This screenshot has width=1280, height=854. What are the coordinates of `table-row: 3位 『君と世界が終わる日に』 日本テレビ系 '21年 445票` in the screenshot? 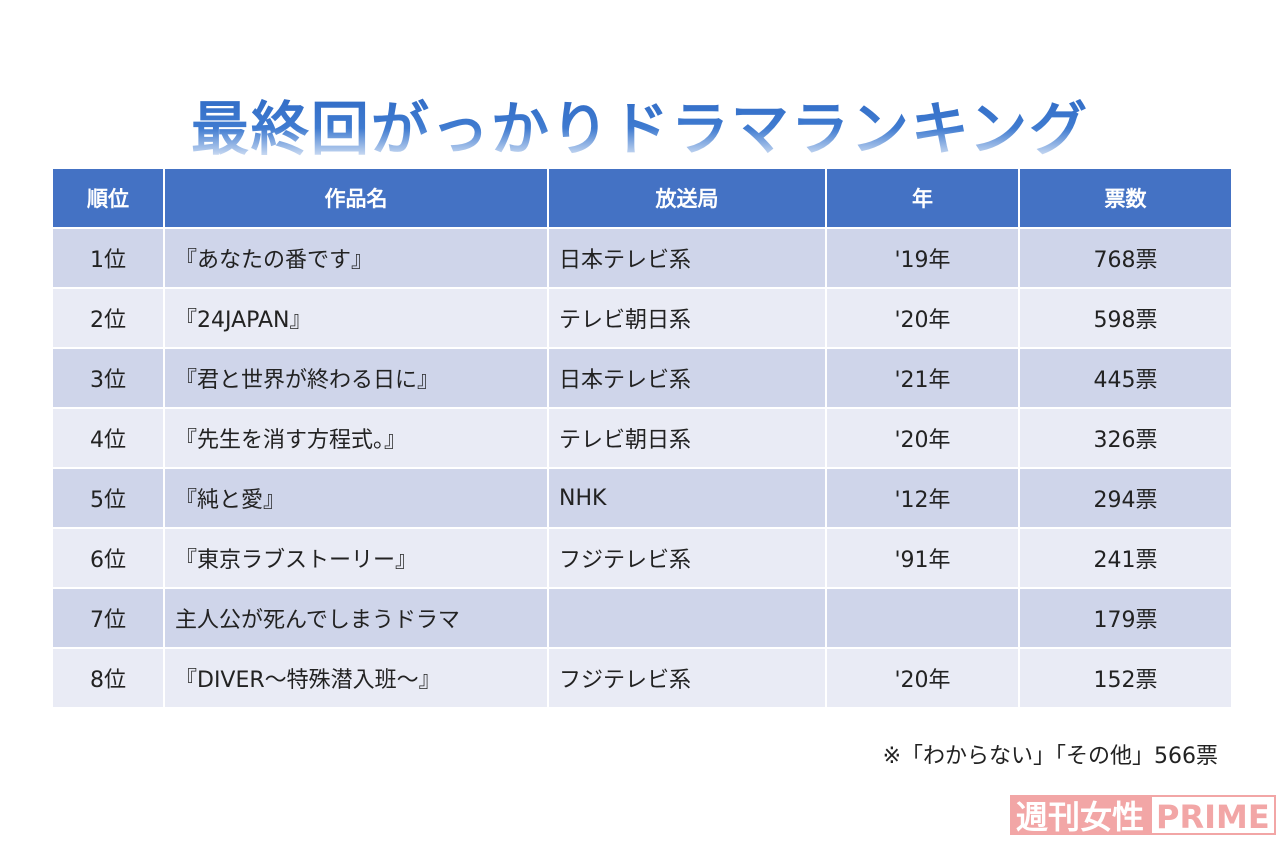 It's located at (642, 378).